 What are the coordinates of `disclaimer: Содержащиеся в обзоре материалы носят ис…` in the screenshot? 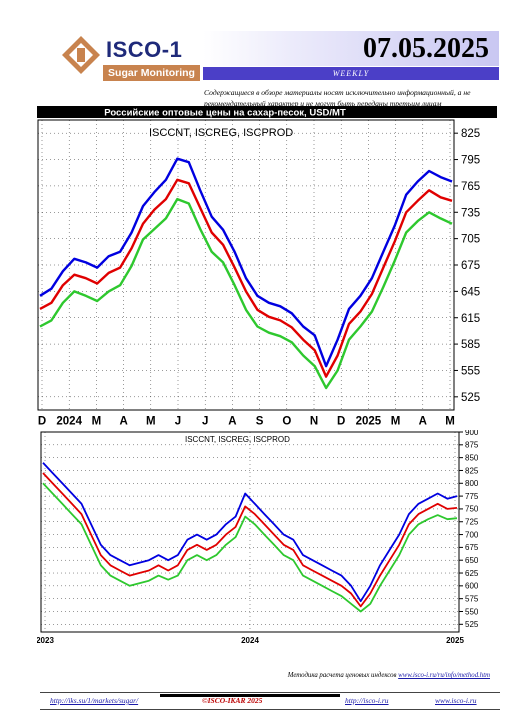 It's located at (337, 98).